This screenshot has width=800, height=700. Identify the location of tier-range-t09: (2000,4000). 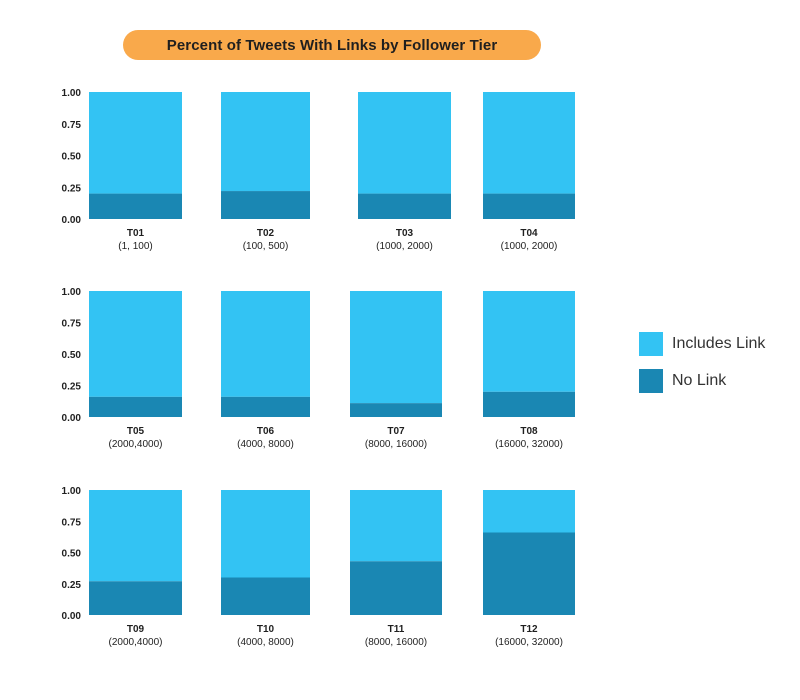
(136, 642).